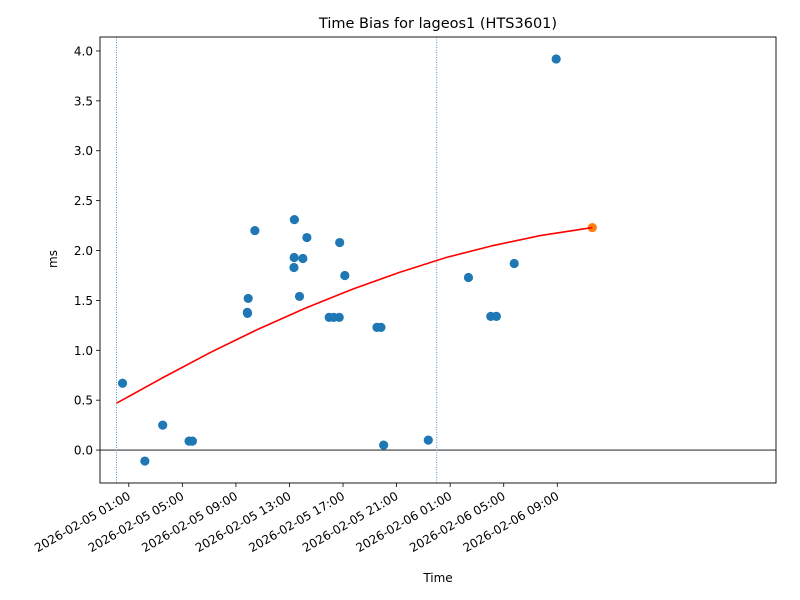  I want to click on chart-title: Time Bias for lageos1 (HTS3601), so click(437, 24).